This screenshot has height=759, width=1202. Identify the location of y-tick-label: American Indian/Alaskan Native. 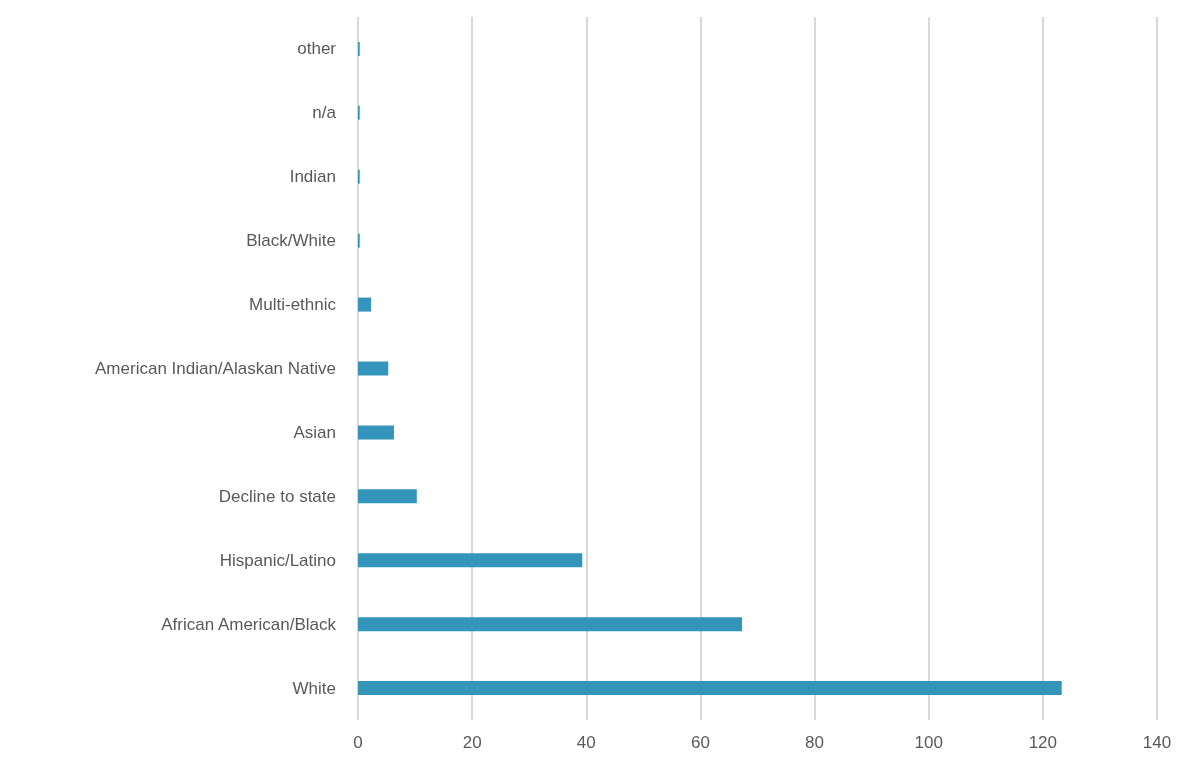
(215, 368).